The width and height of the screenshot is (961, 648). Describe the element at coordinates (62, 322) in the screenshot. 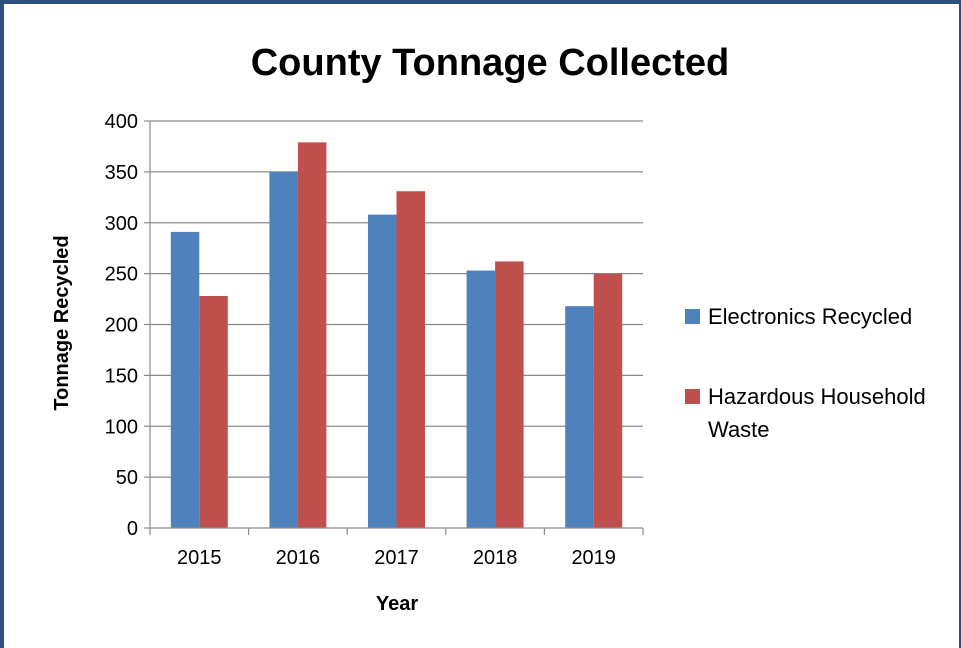

I see `y-axis-label: Tonnage Recycled` at that location.